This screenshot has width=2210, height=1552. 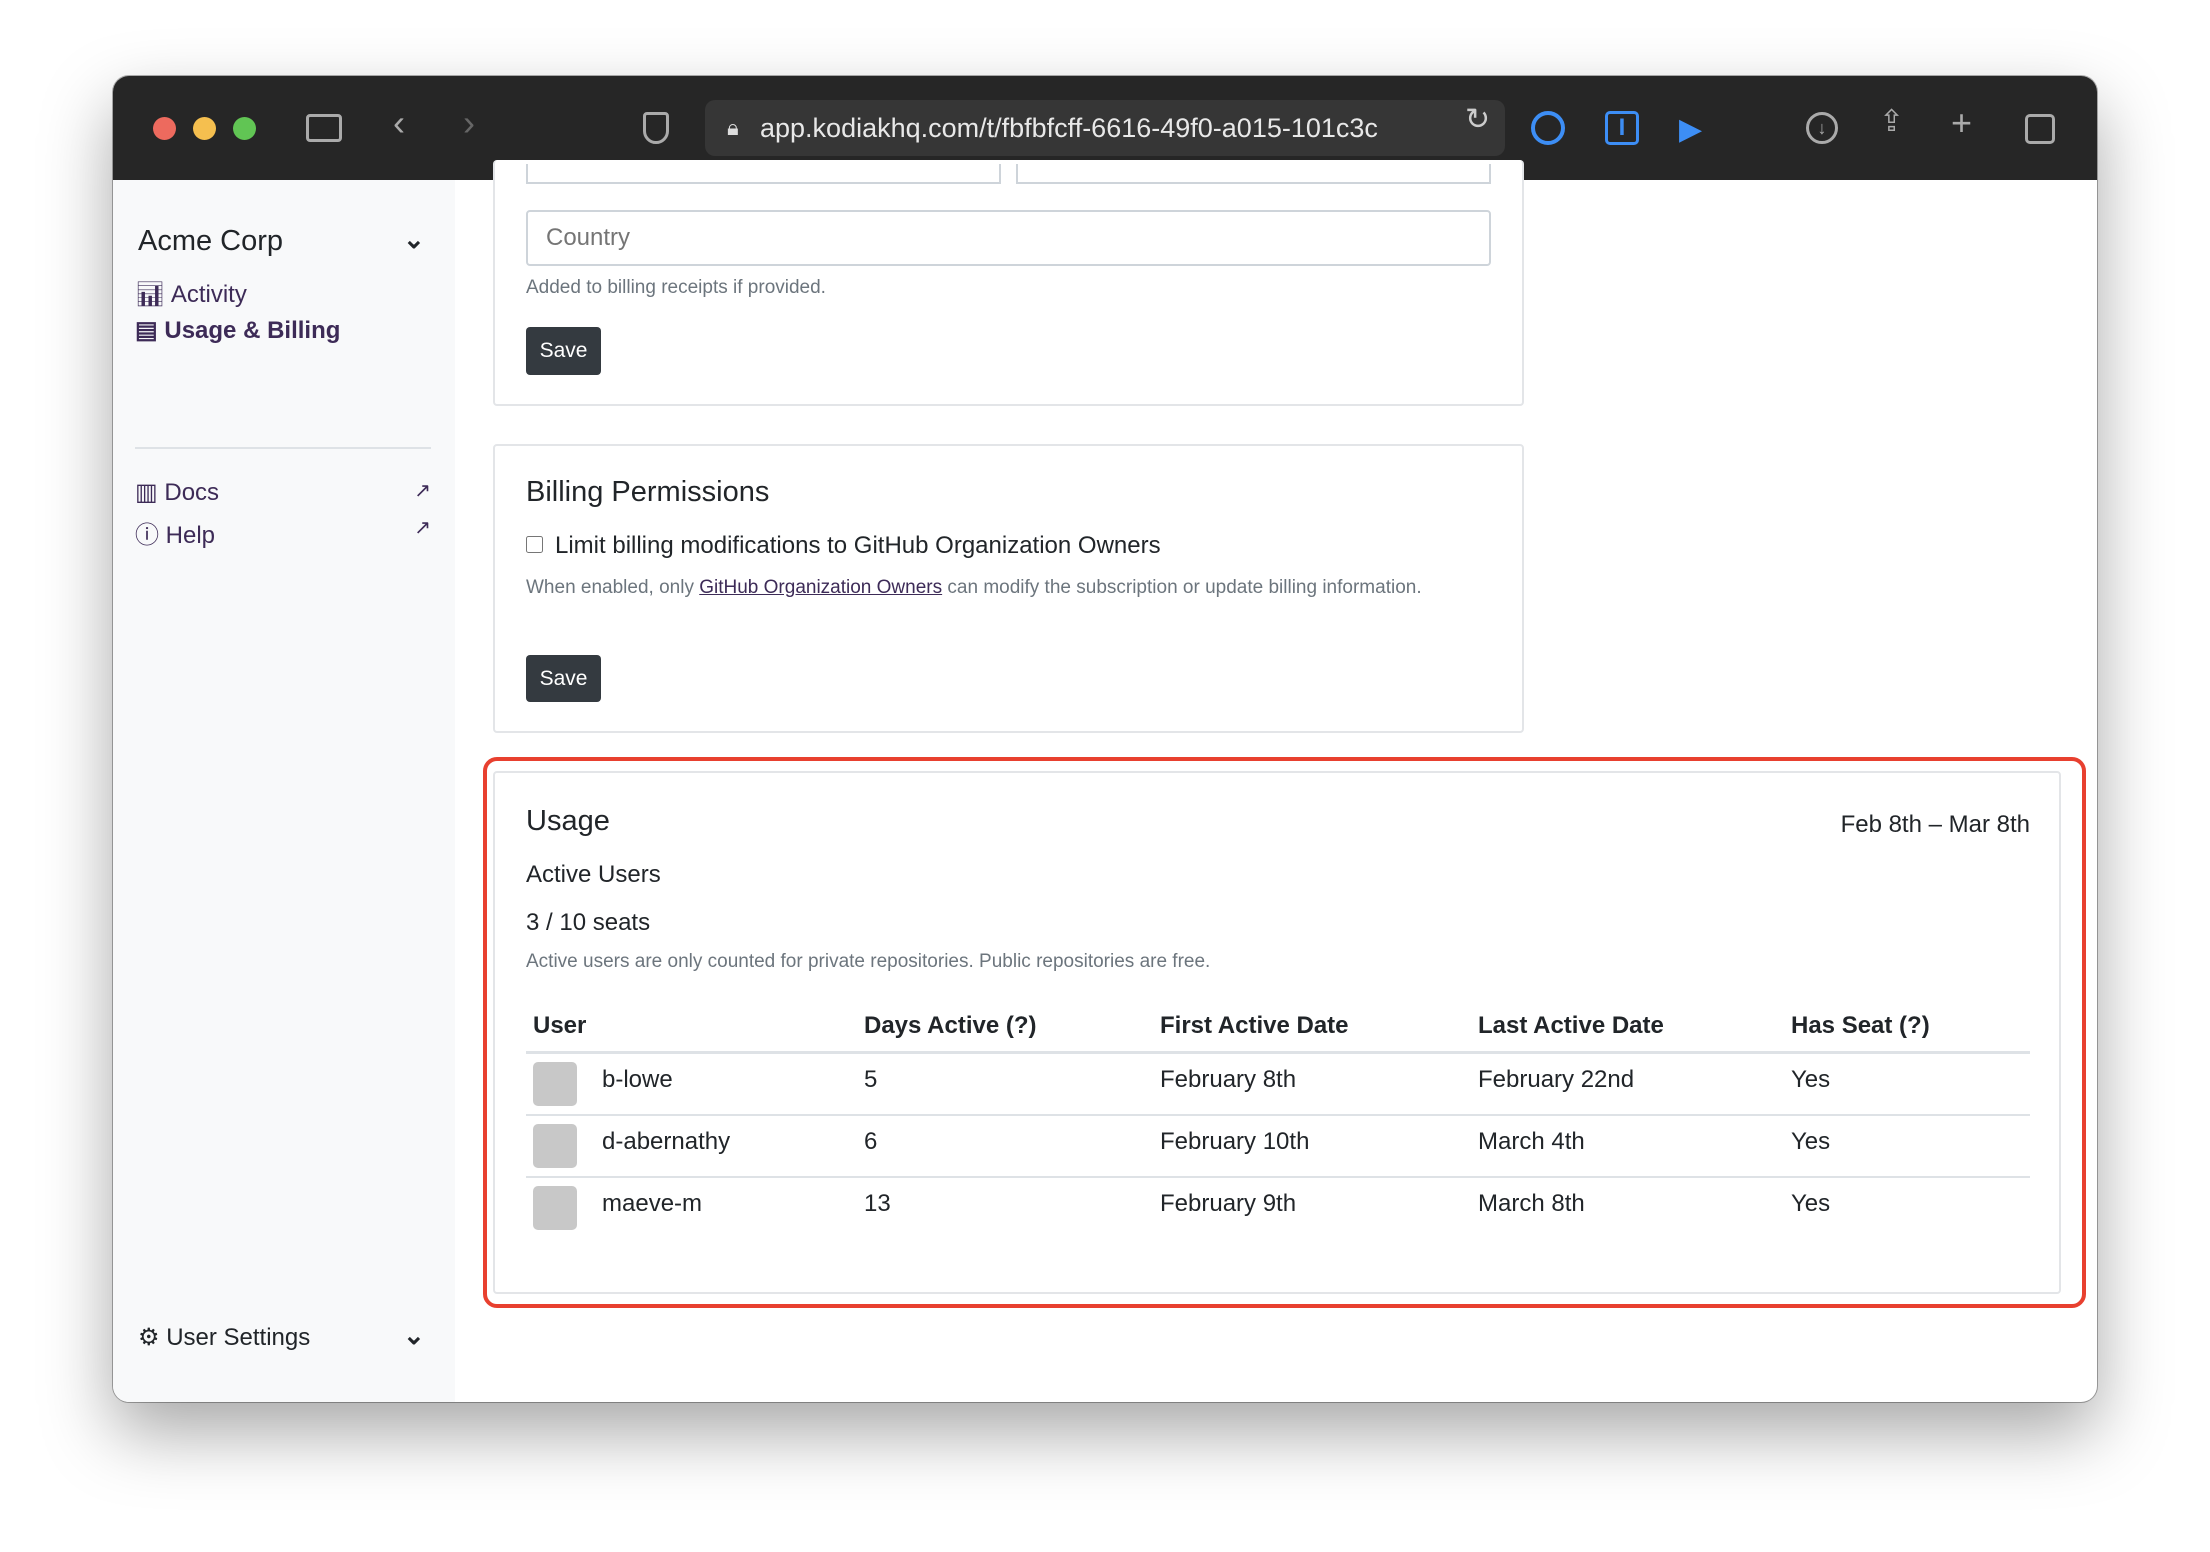 What do you see at coordinates (1228, 1079) in the screenshot?
I see `first-active-date: February 8th` at bounding box center [1228, 1079].